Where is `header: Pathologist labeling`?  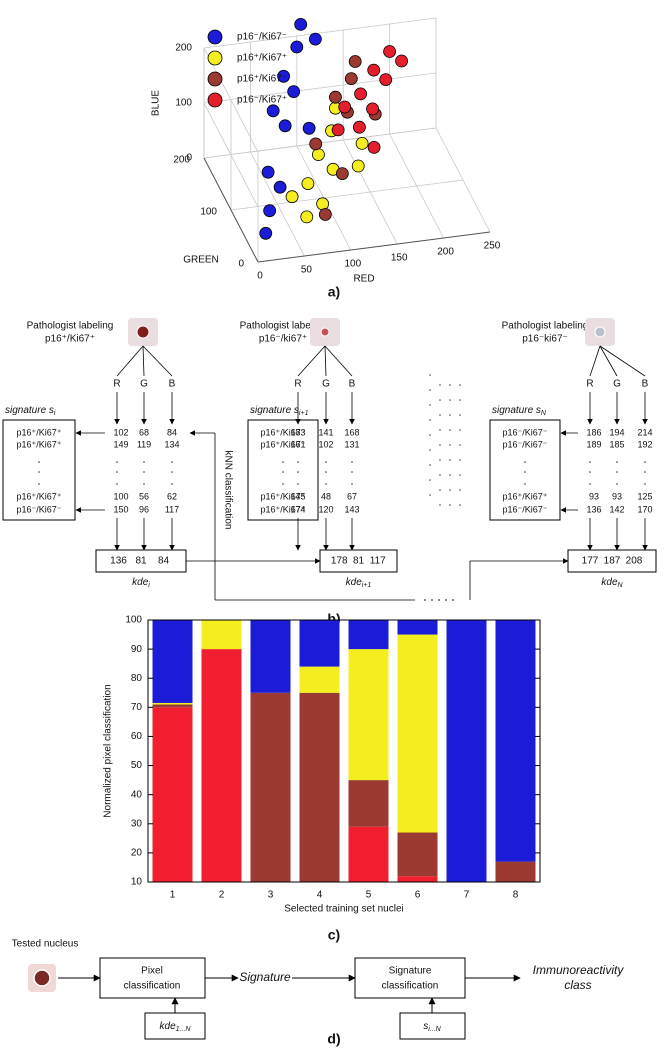
header: Pathologist labeling is located at coordinates (70, 326).